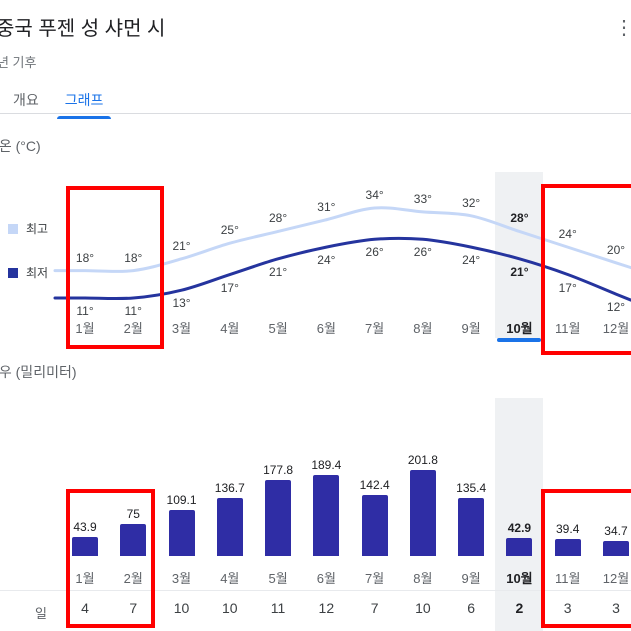  I want to click on temp-month-label: 11월, so click(567, 328).